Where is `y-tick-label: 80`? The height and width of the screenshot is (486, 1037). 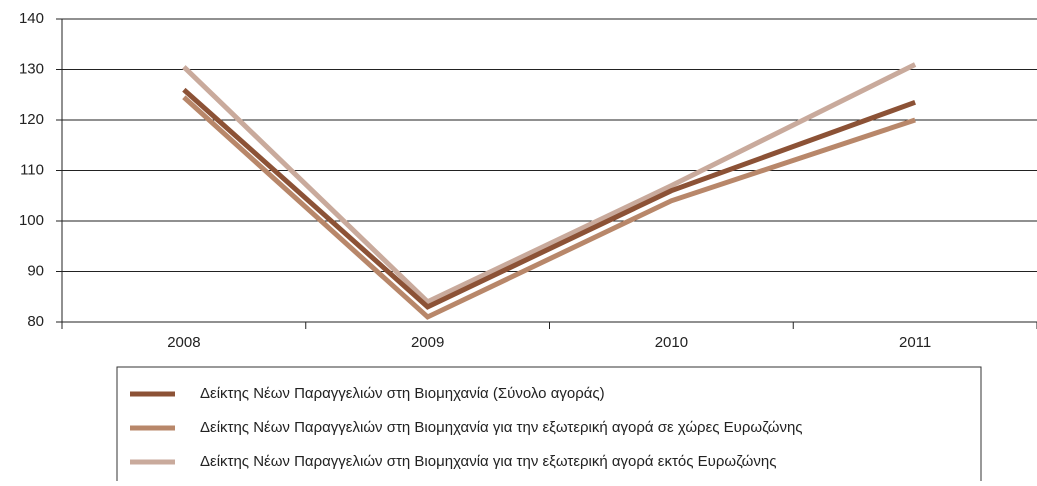 y-tick-label: 80 is located at coordinates (35, 321).